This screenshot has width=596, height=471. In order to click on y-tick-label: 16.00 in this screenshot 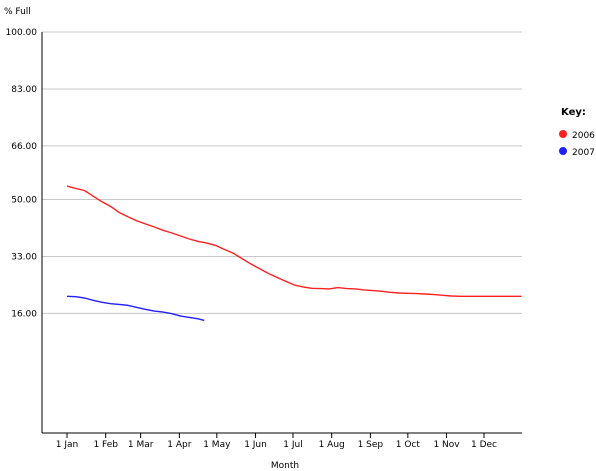, I will do `click(24, 314)`.